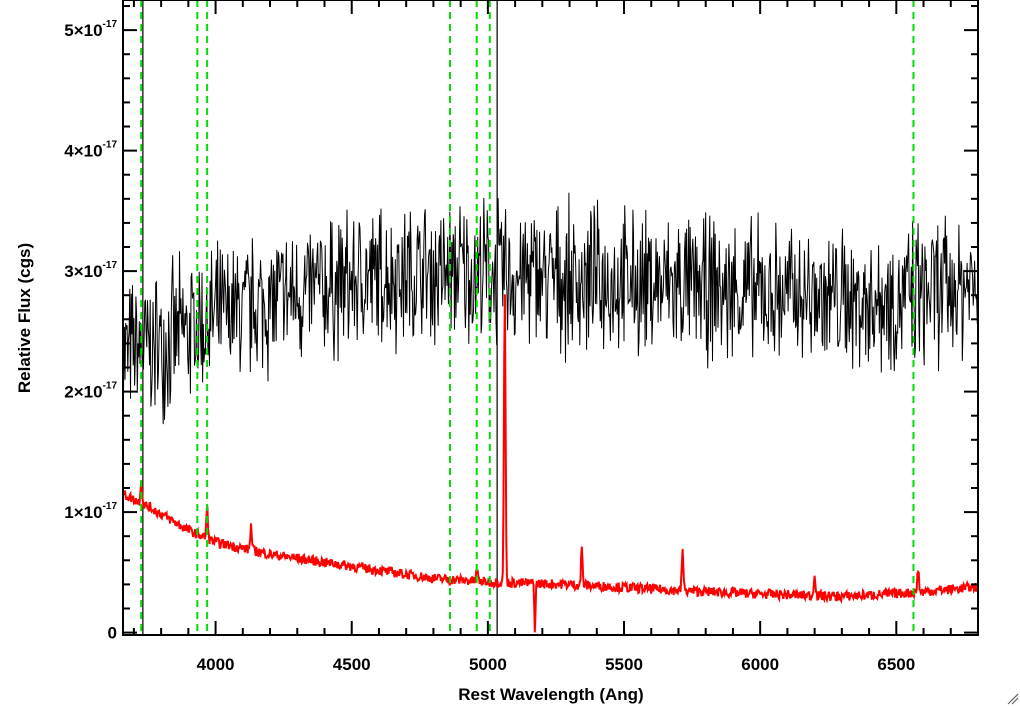 This screenshot has height=706, width=1020. I want to click on y-tick-label-5: 5×10⁻¹⁷, so click(90, 29).